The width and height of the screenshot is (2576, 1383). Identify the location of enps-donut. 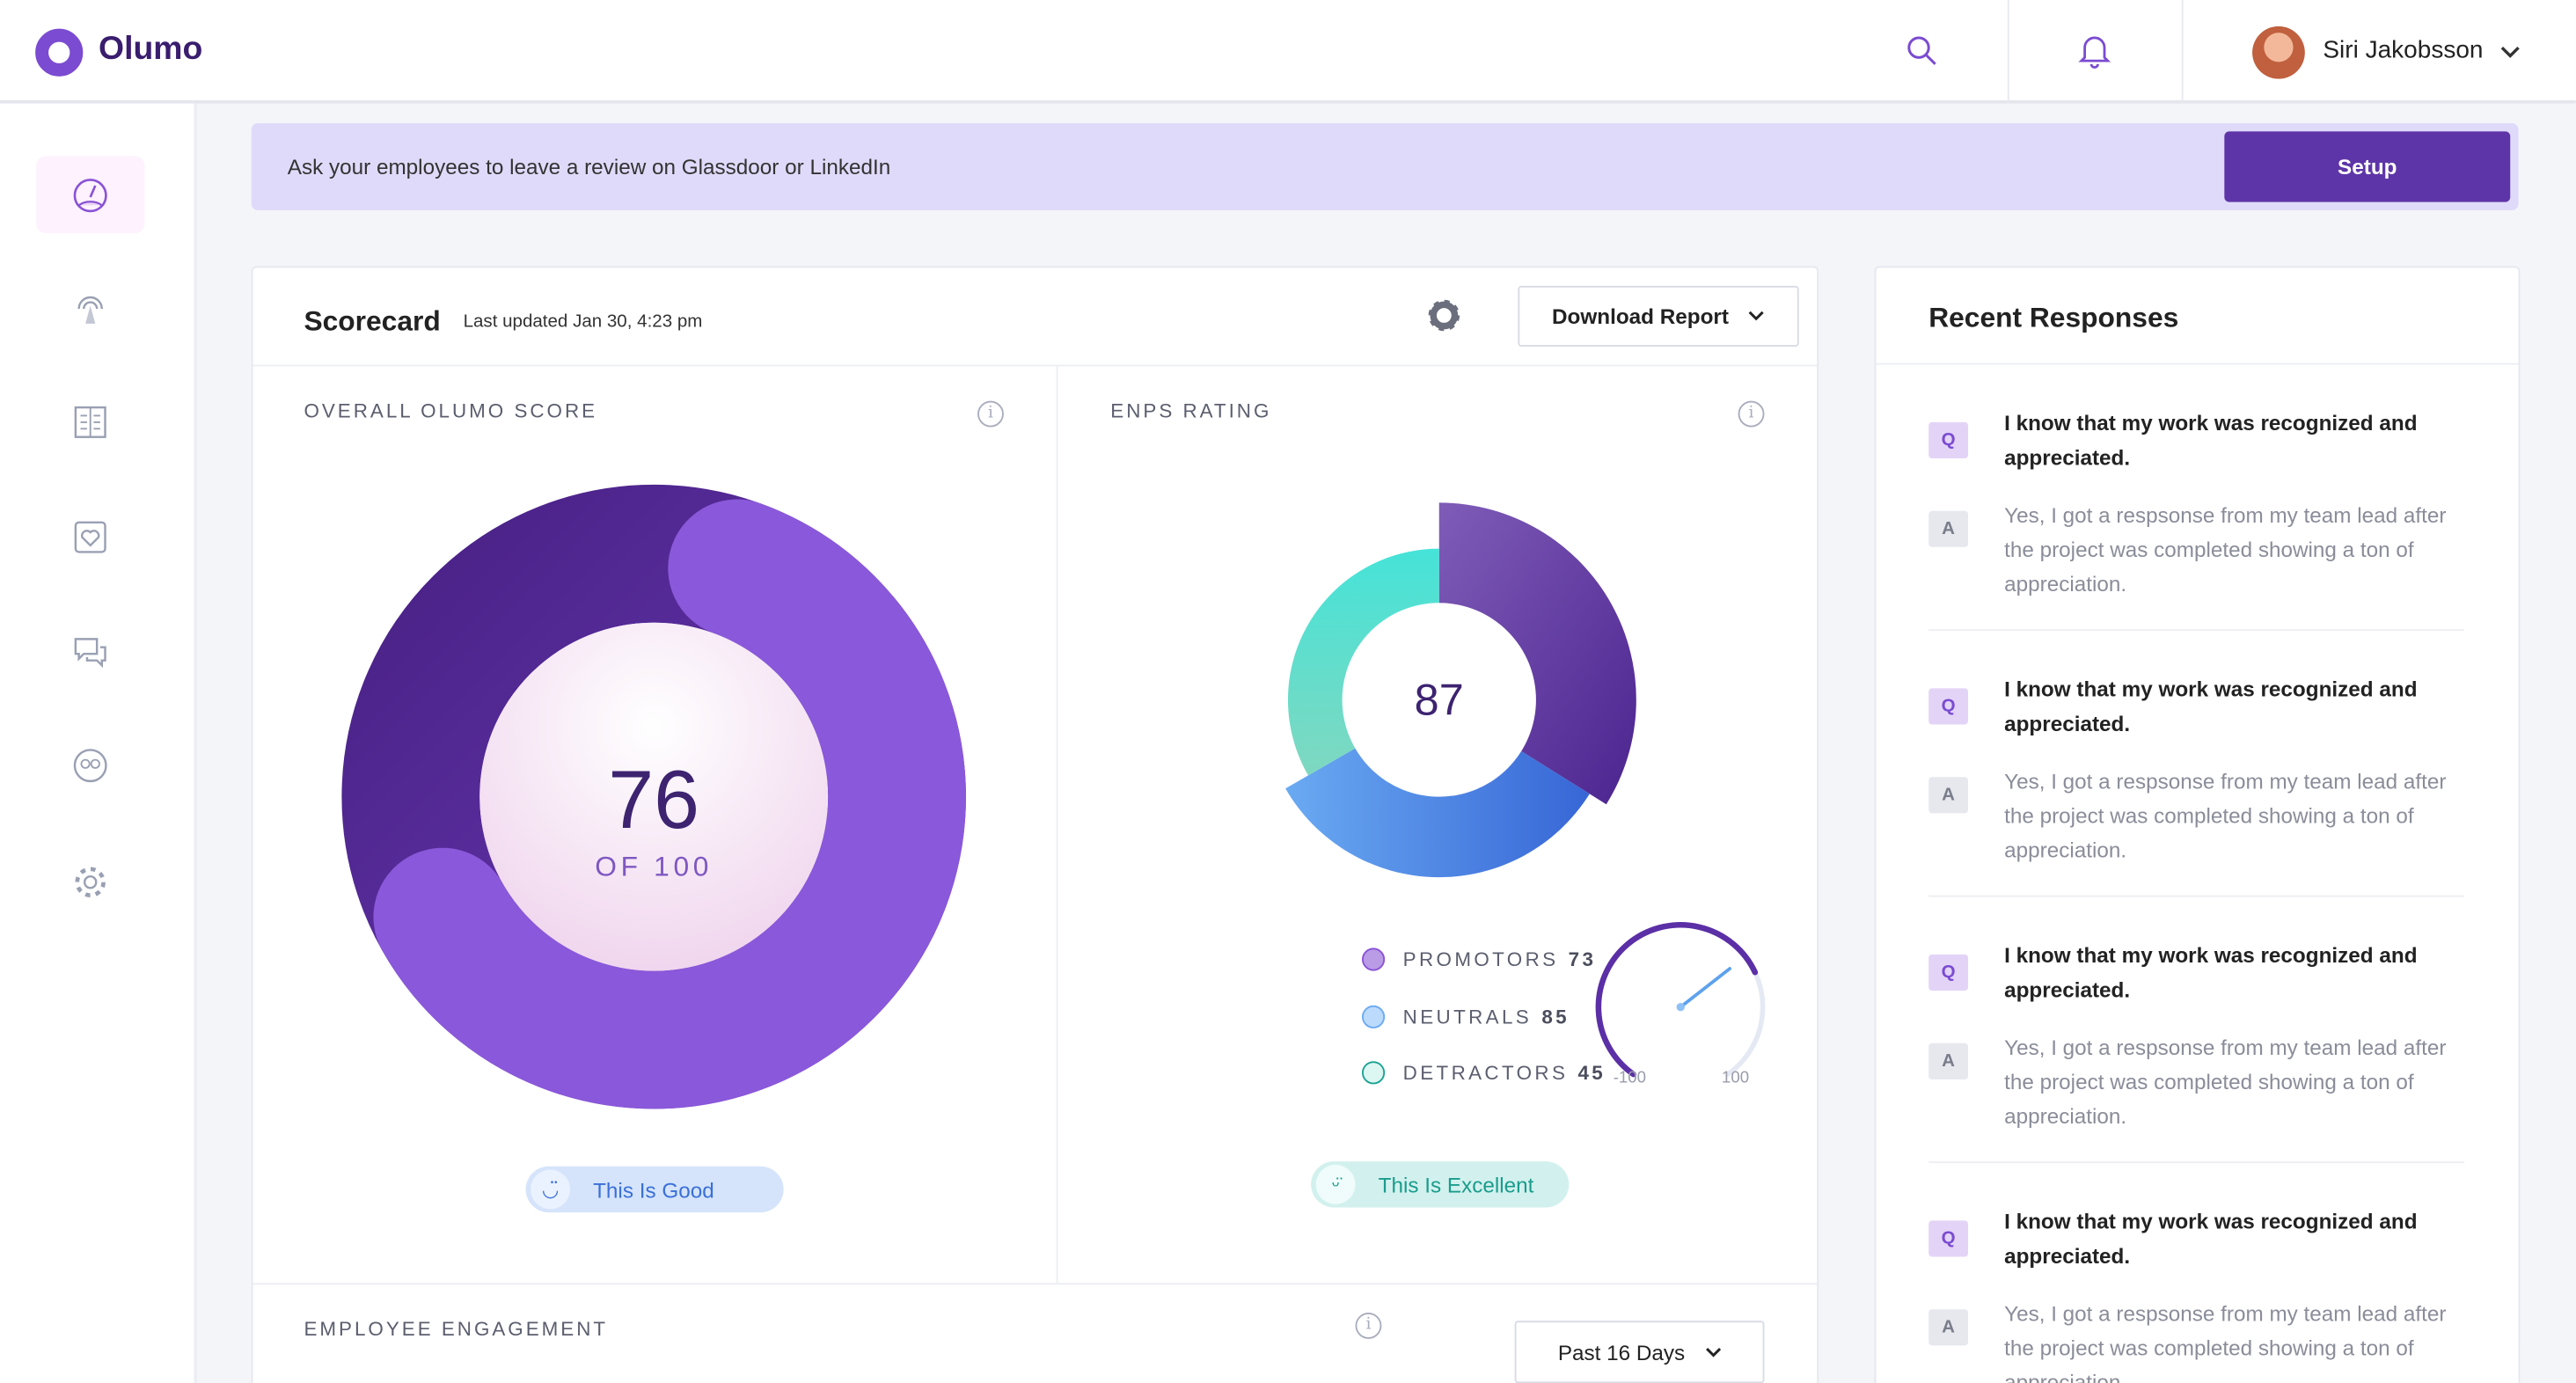
(1460, 690).